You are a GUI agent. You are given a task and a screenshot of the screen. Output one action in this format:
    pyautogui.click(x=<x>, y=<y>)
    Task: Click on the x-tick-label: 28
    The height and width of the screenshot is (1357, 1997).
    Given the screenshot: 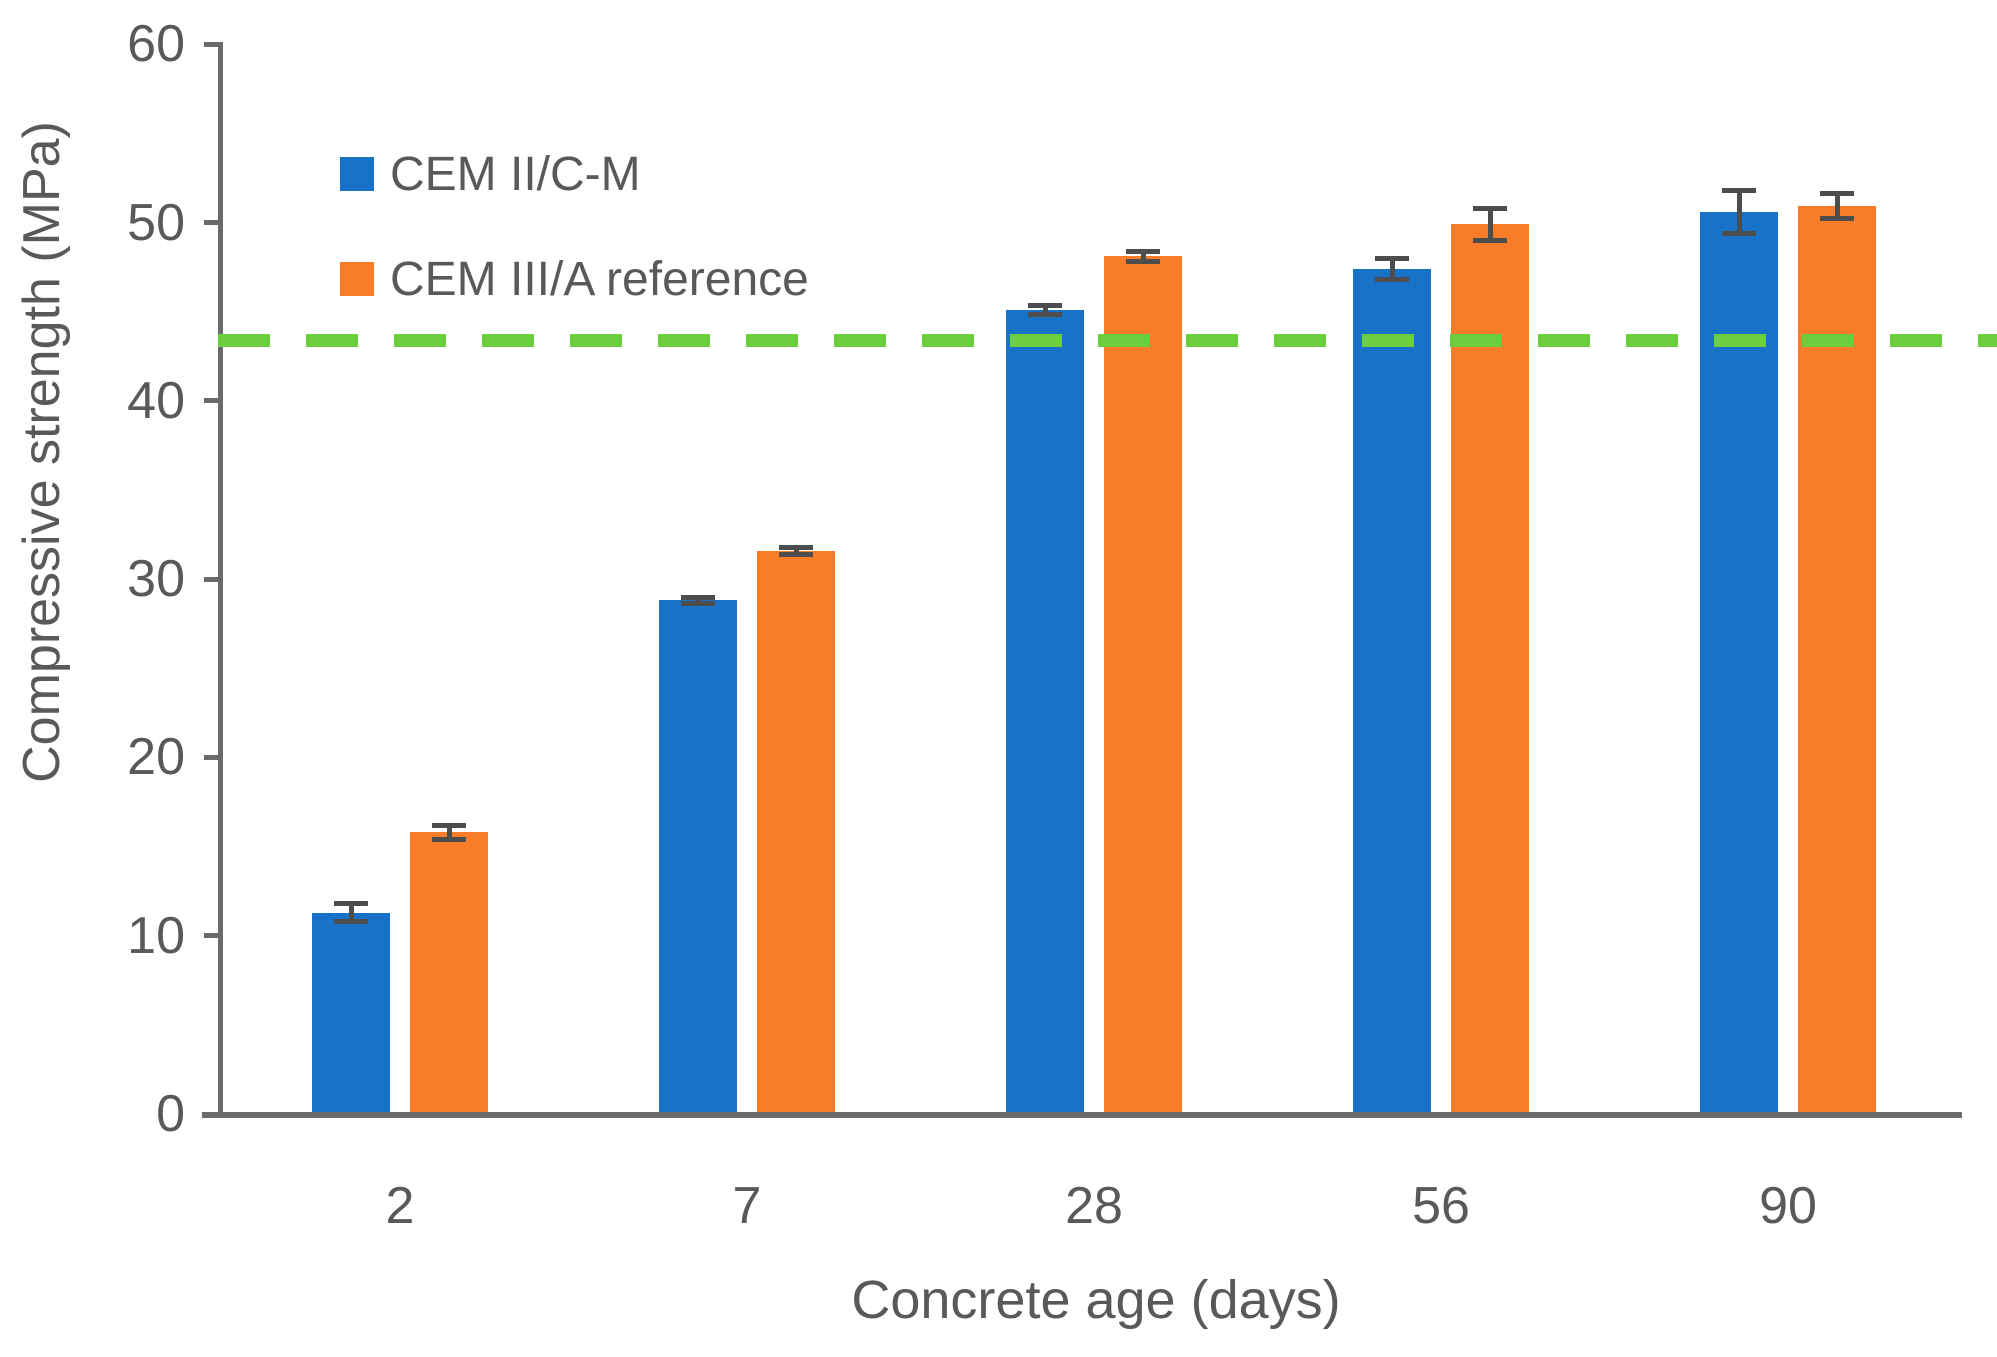 What is the action you would take?
    pyautogui.click(x=1094, y=1206)
    